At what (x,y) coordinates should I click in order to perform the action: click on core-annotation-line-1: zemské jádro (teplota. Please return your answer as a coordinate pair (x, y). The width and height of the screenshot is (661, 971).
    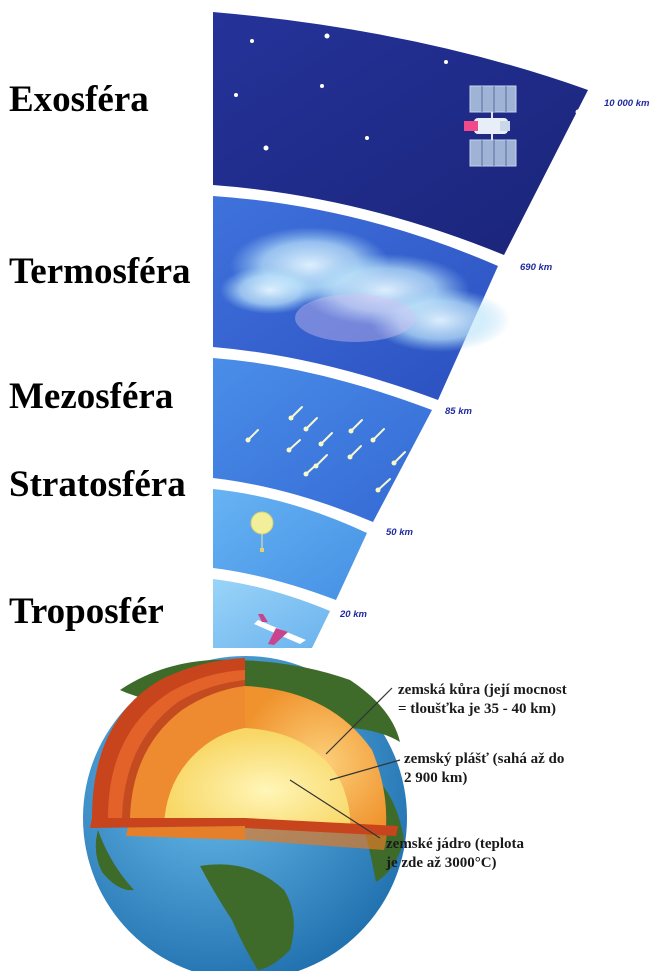
    Looking at the image, I should click on (455, 844).